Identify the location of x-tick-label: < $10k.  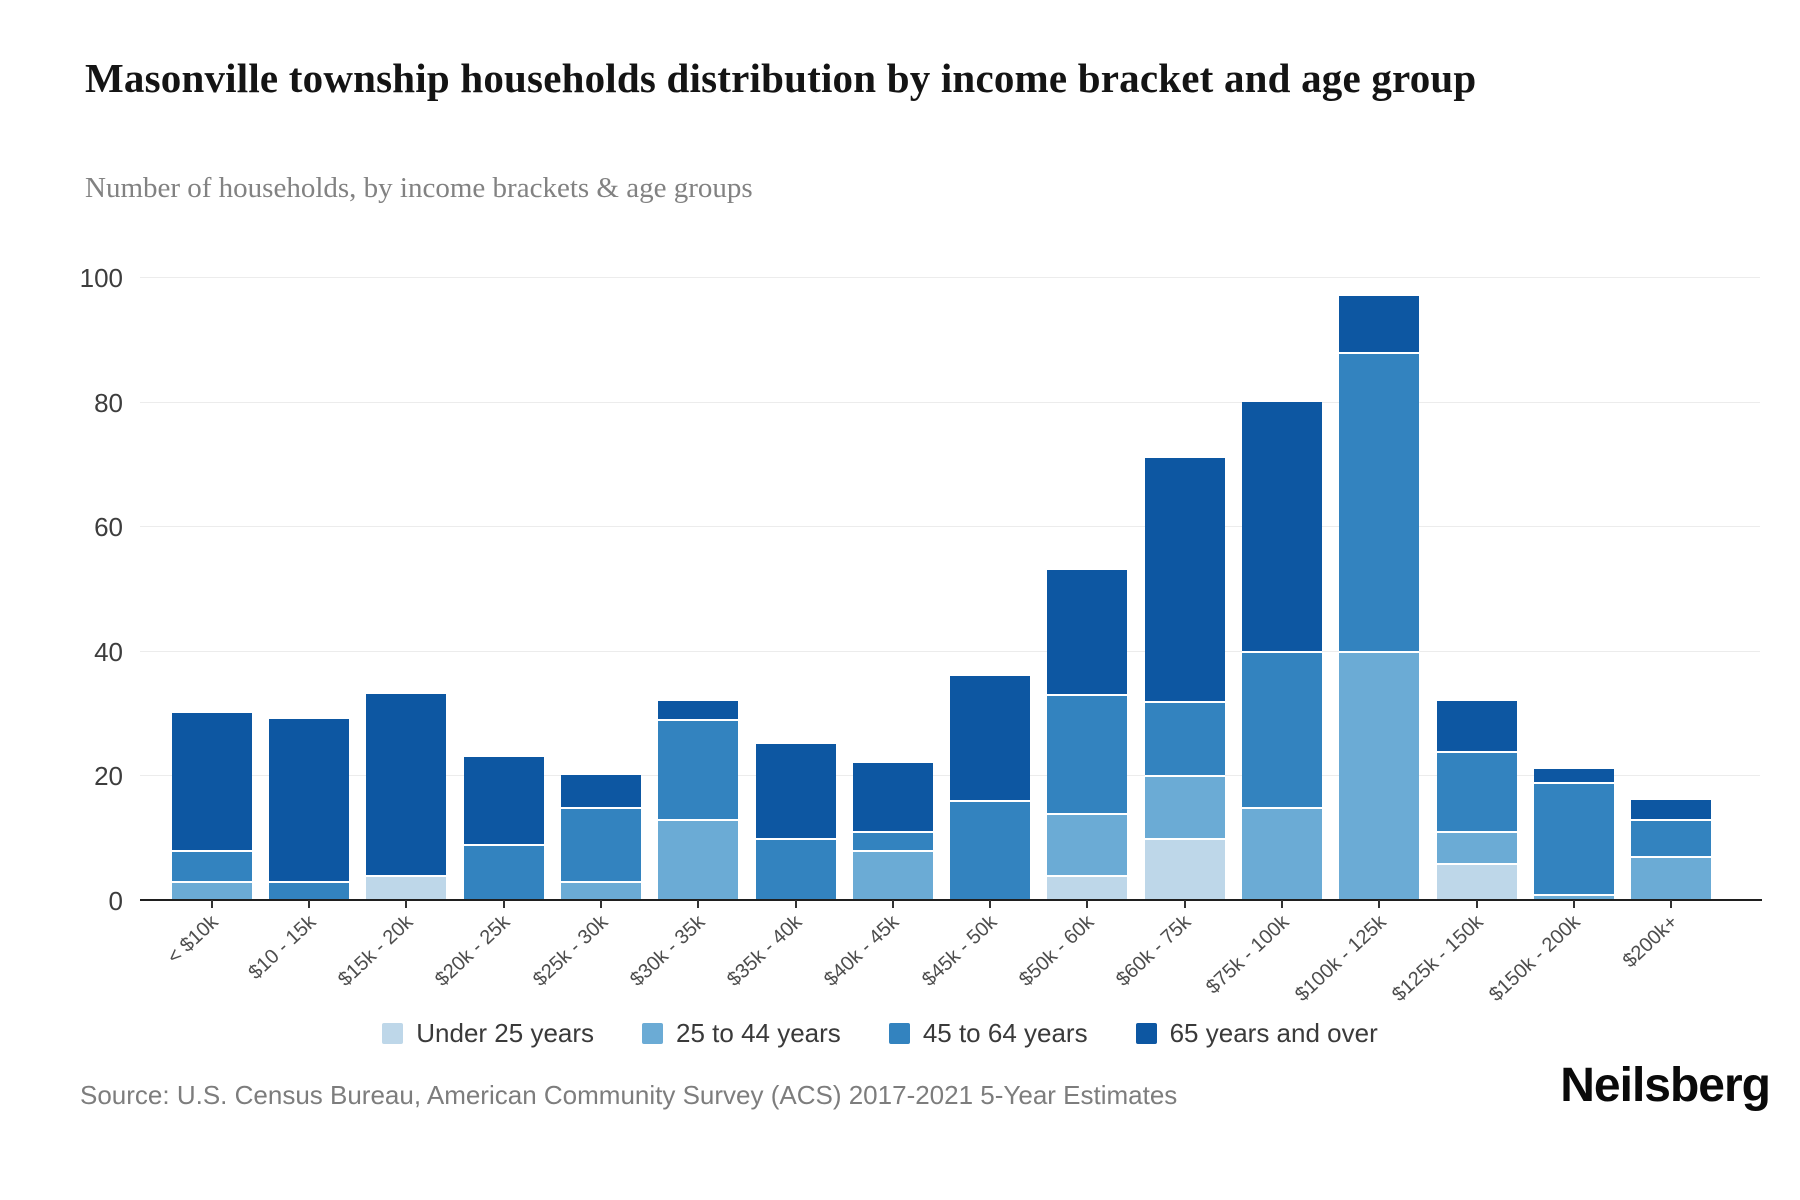
(193, 940).